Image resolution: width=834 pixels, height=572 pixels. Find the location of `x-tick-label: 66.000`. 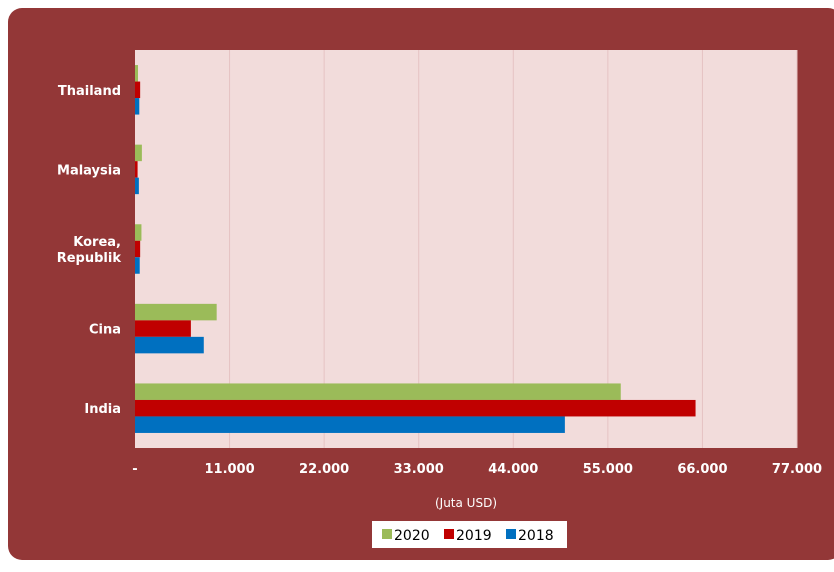

x-tick-label: 66.000 is located at coordinates (702, 469).